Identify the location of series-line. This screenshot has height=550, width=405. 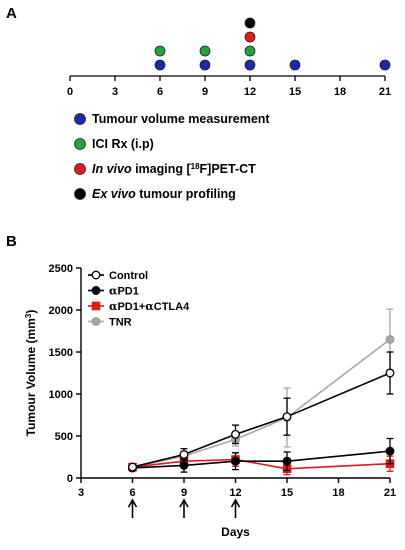
(261, 420).